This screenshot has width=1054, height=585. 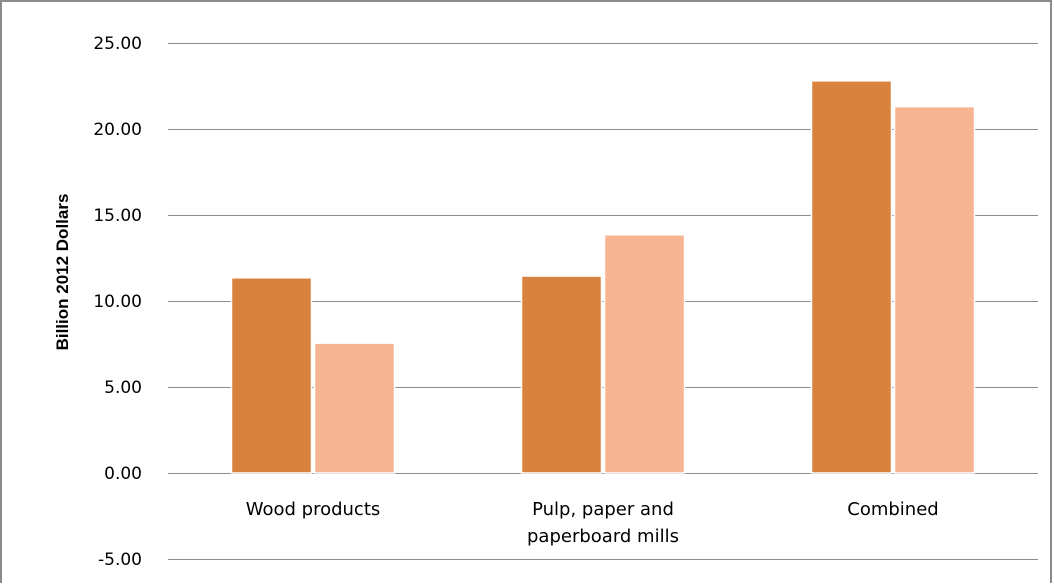 I want to click on category-label: Wood products, so click(x=313, y=509).